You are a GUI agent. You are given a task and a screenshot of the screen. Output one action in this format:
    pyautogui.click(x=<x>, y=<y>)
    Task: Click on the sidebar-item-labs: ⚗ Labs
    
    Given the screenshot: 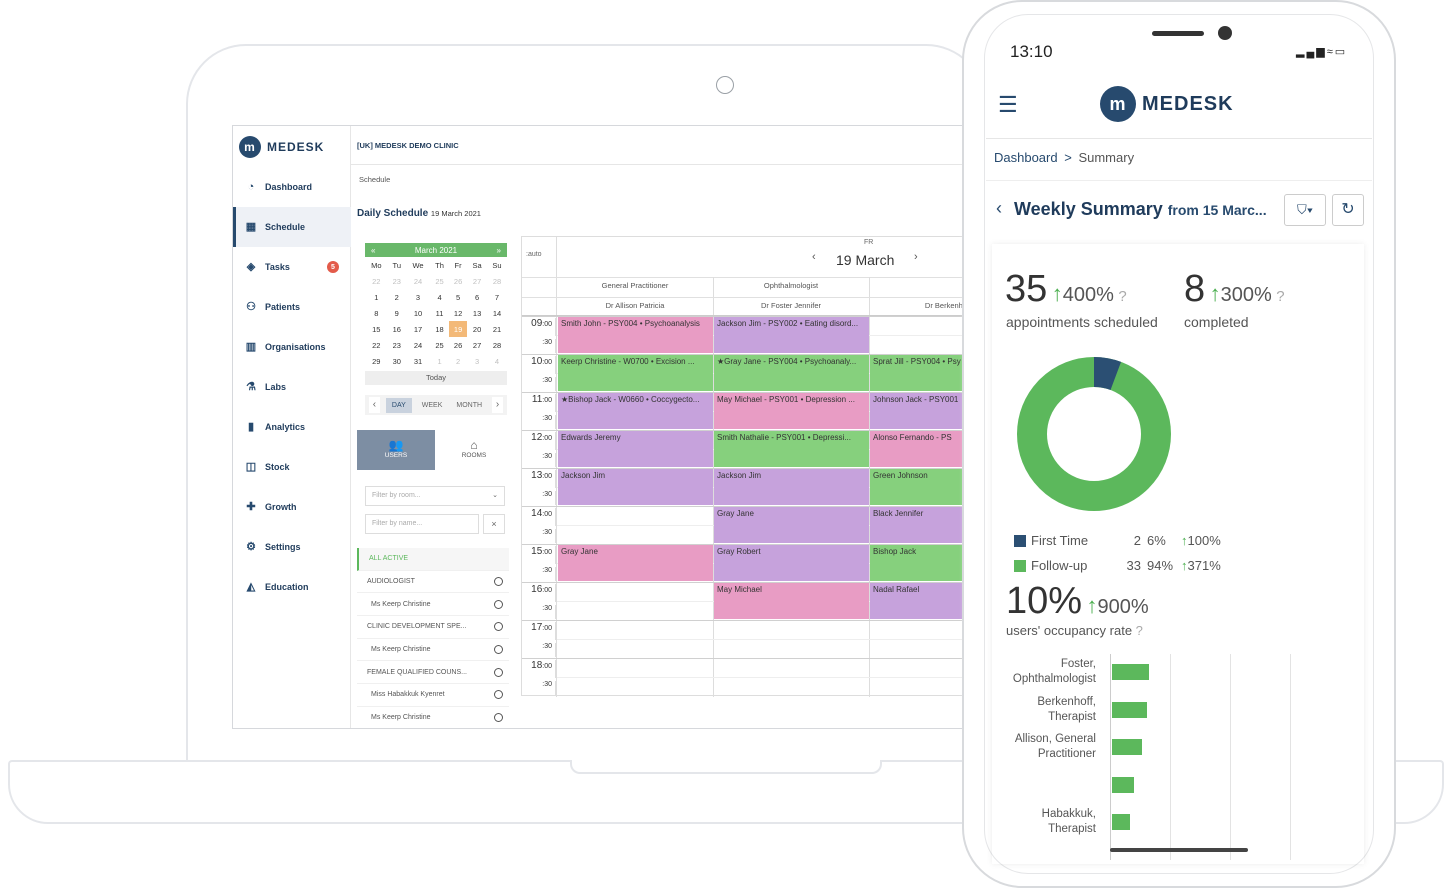 What is the action you would take?
    pyautogui.click(x=266, y=387)
    